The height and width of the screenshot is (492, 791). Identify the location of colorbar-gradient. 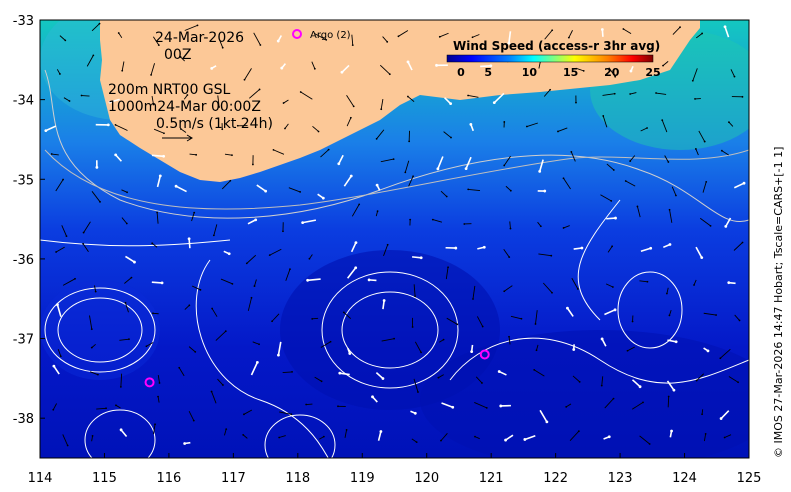
(550, 58).